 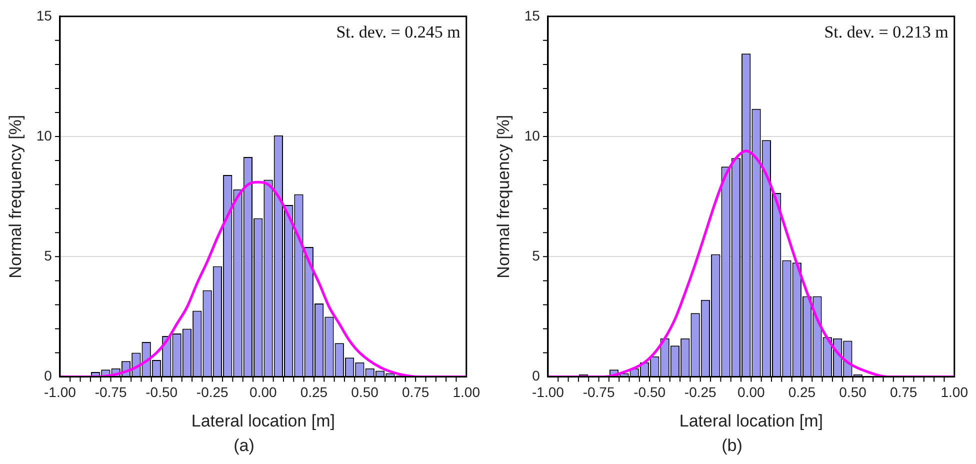 I want to click on text: (b), so click(x=732, y=446).